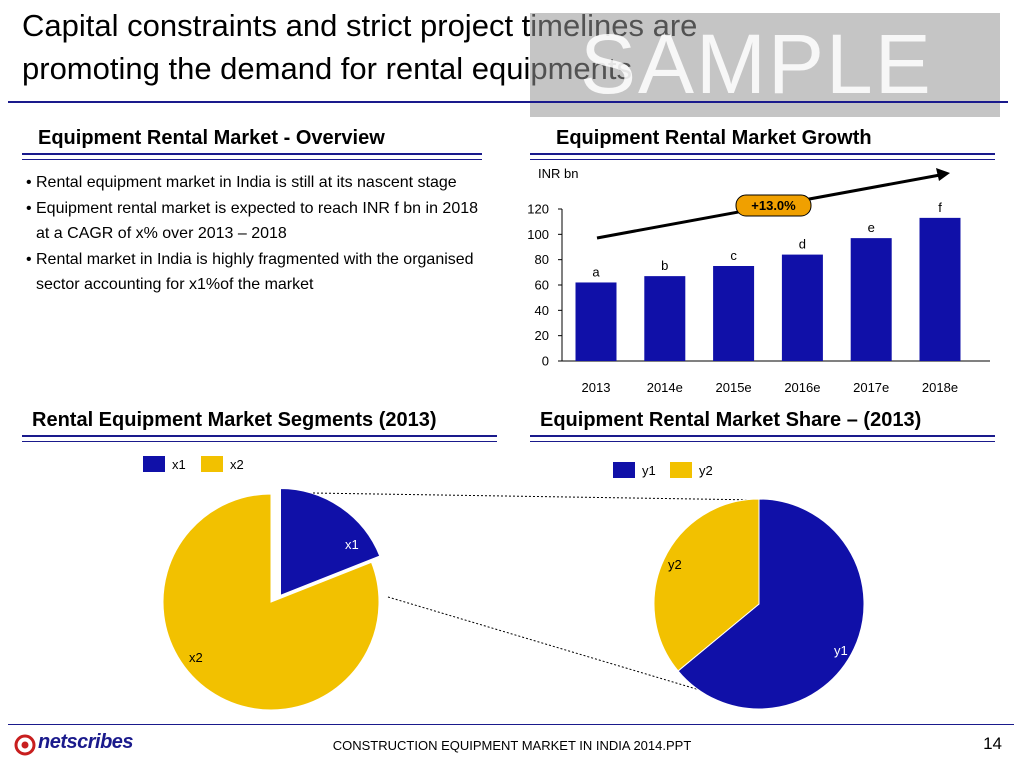 The height and width of the screenshot is (768, 1024). Describe the element at coordinates (871, 227) in the screenshot. I see `bar-data-label: e` at that location.